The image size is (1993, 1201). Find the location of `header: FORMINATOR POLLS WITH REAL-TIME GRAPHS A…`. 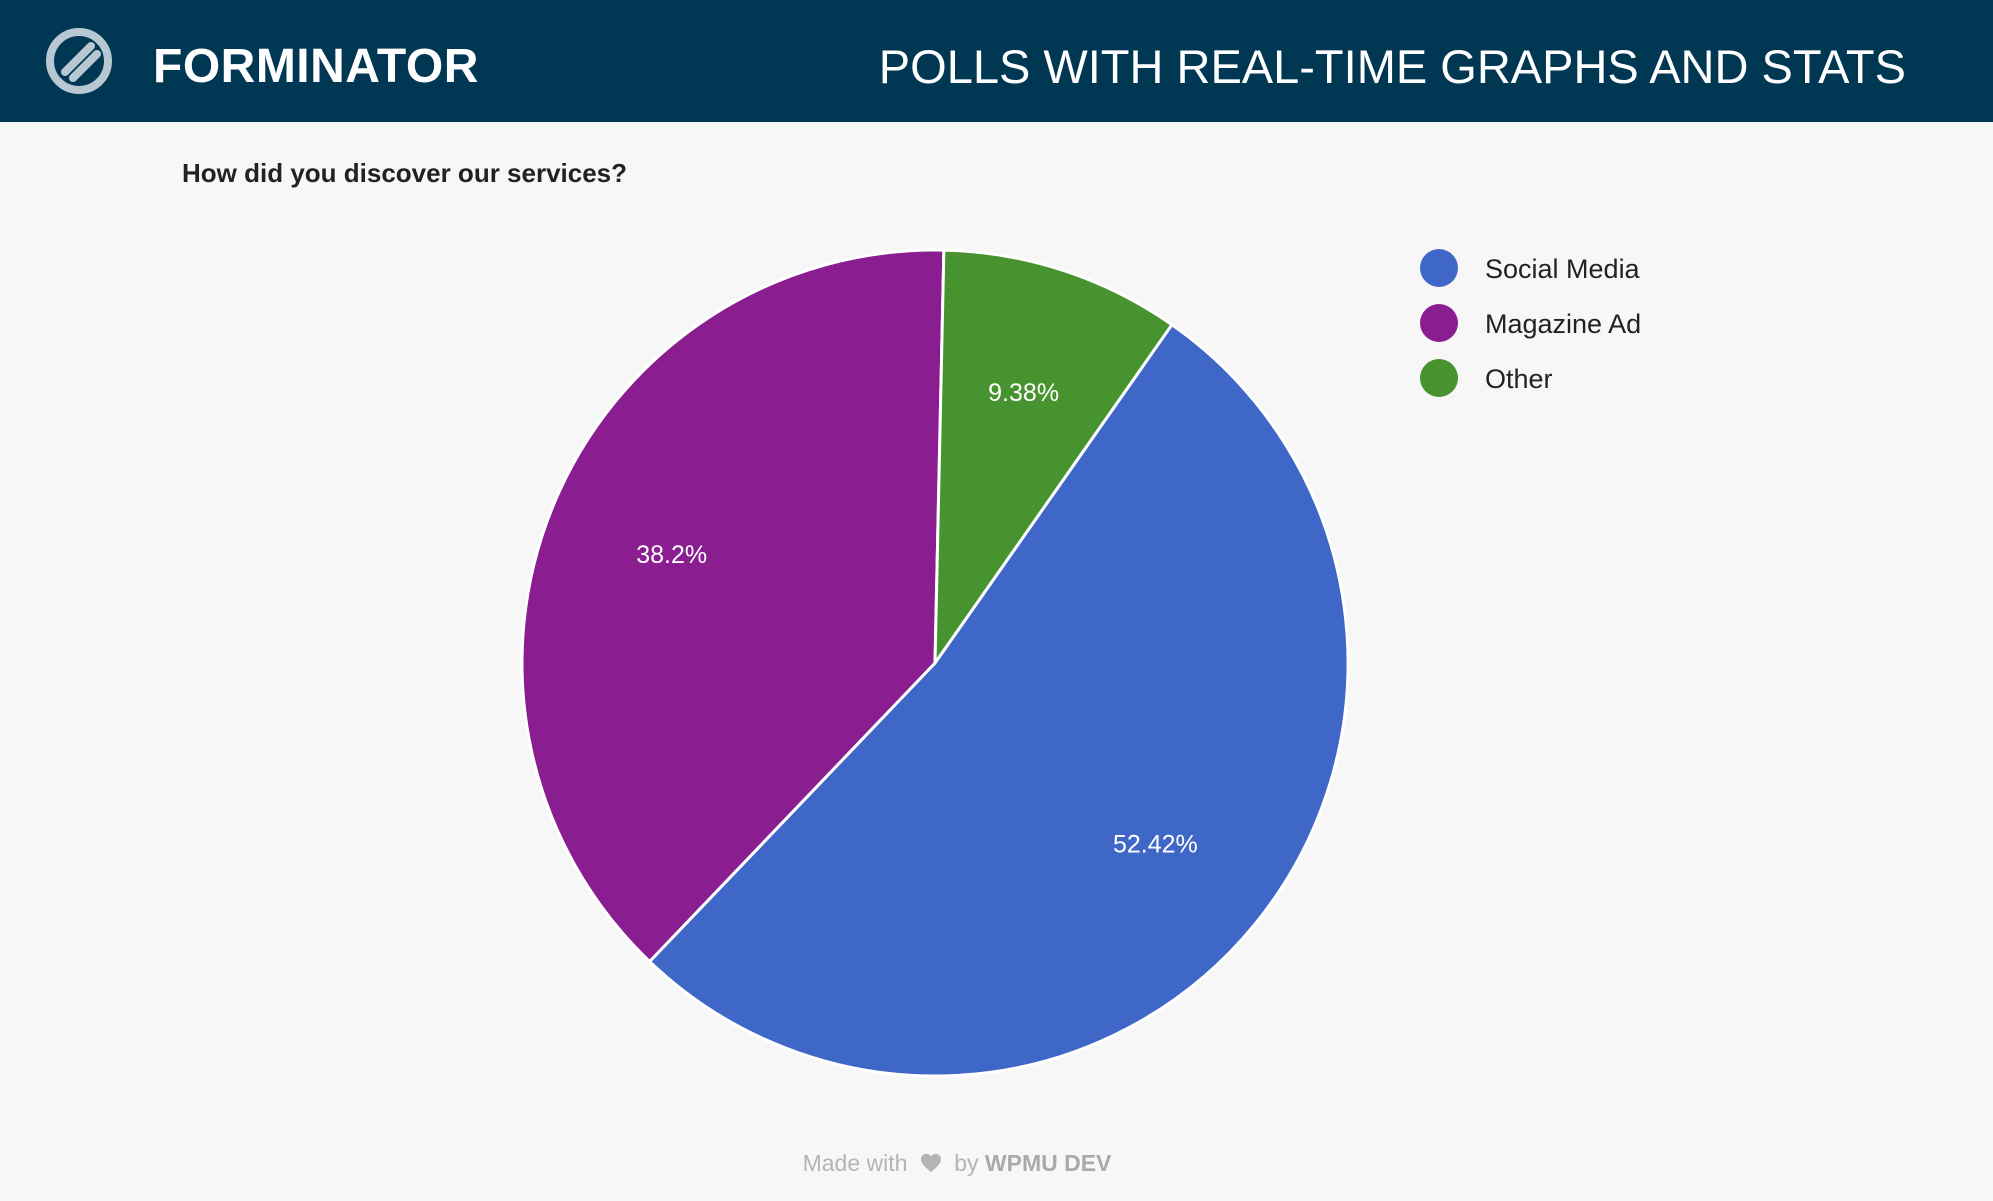

header: FORMINATOR POLLS WITH REAL-TIME GRAPHS A… is located at coordinates (996, 61).